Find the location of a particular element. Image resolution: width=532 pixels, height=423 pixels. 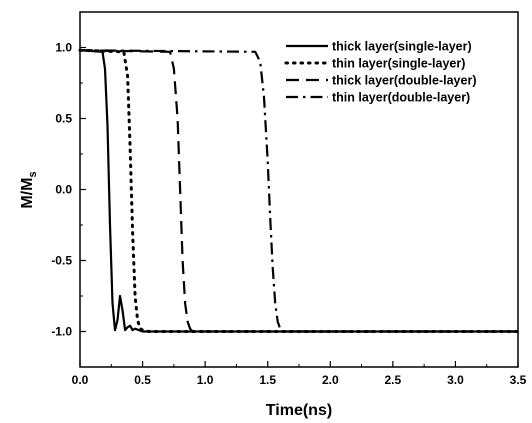

y-axis-label-main: M/M is located at coordinates (27, 193).